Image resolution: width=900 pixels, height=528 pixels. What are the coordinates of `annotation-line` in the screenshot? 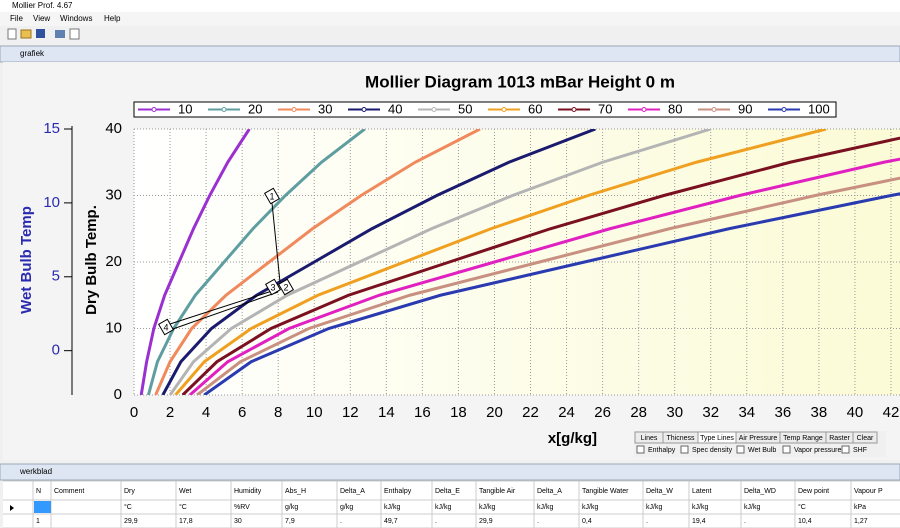 It's located at (221, 307).